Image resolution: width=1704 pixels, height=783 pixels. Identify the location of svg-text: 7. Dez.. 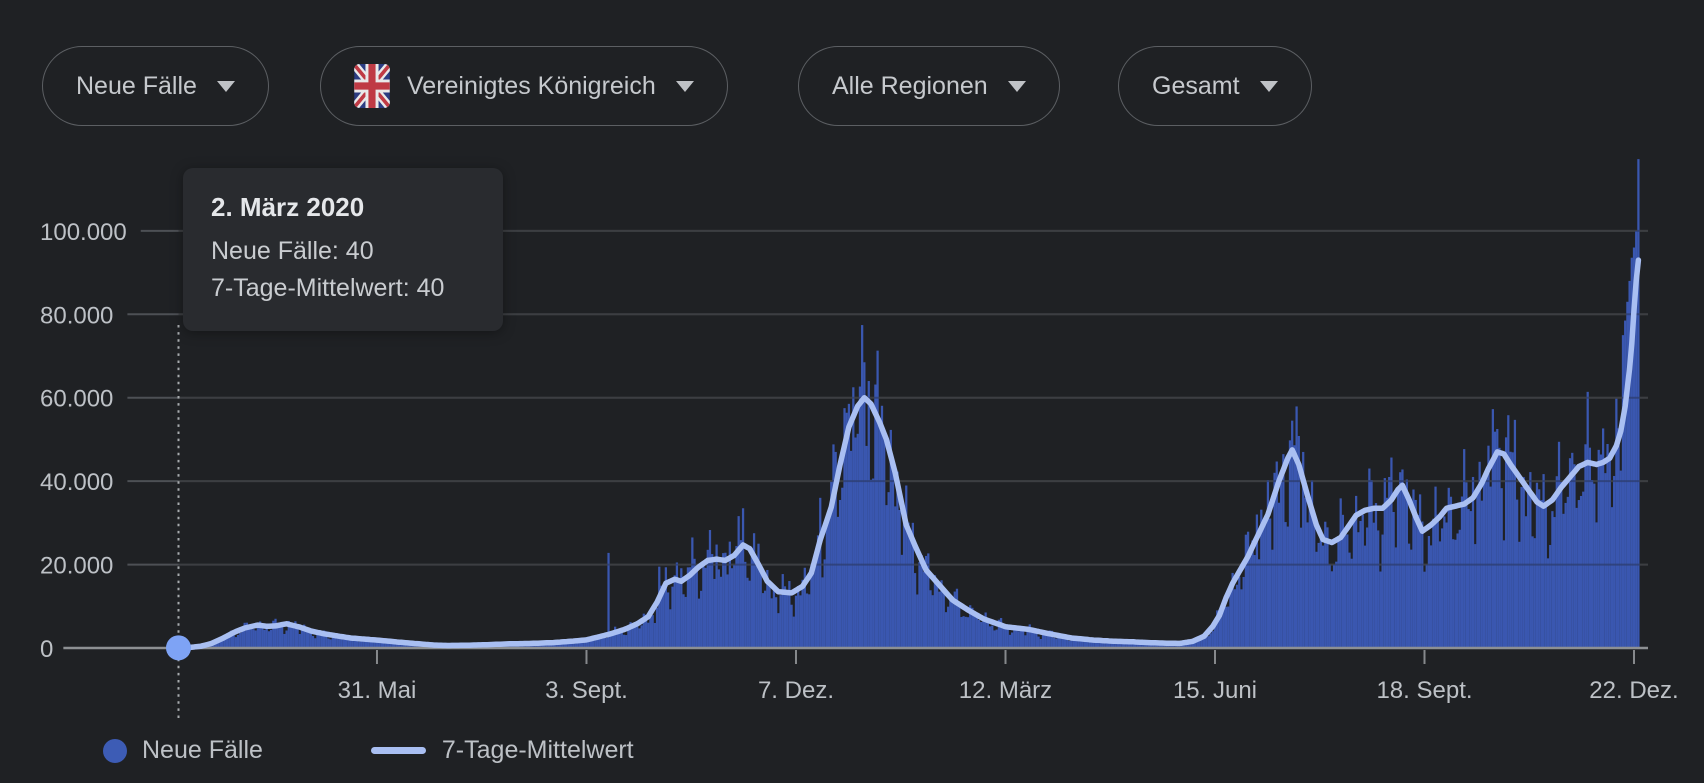
(796, 690).